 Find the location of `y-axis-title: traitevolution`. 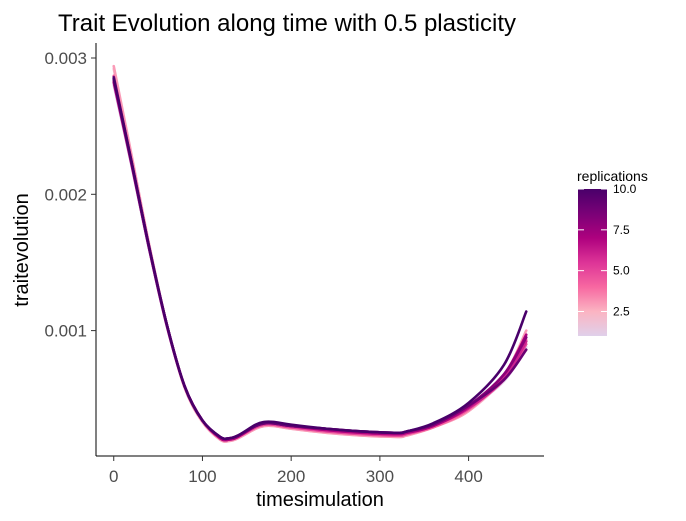

y-axis-title: traitevolution is located at coordinates (22, 249).